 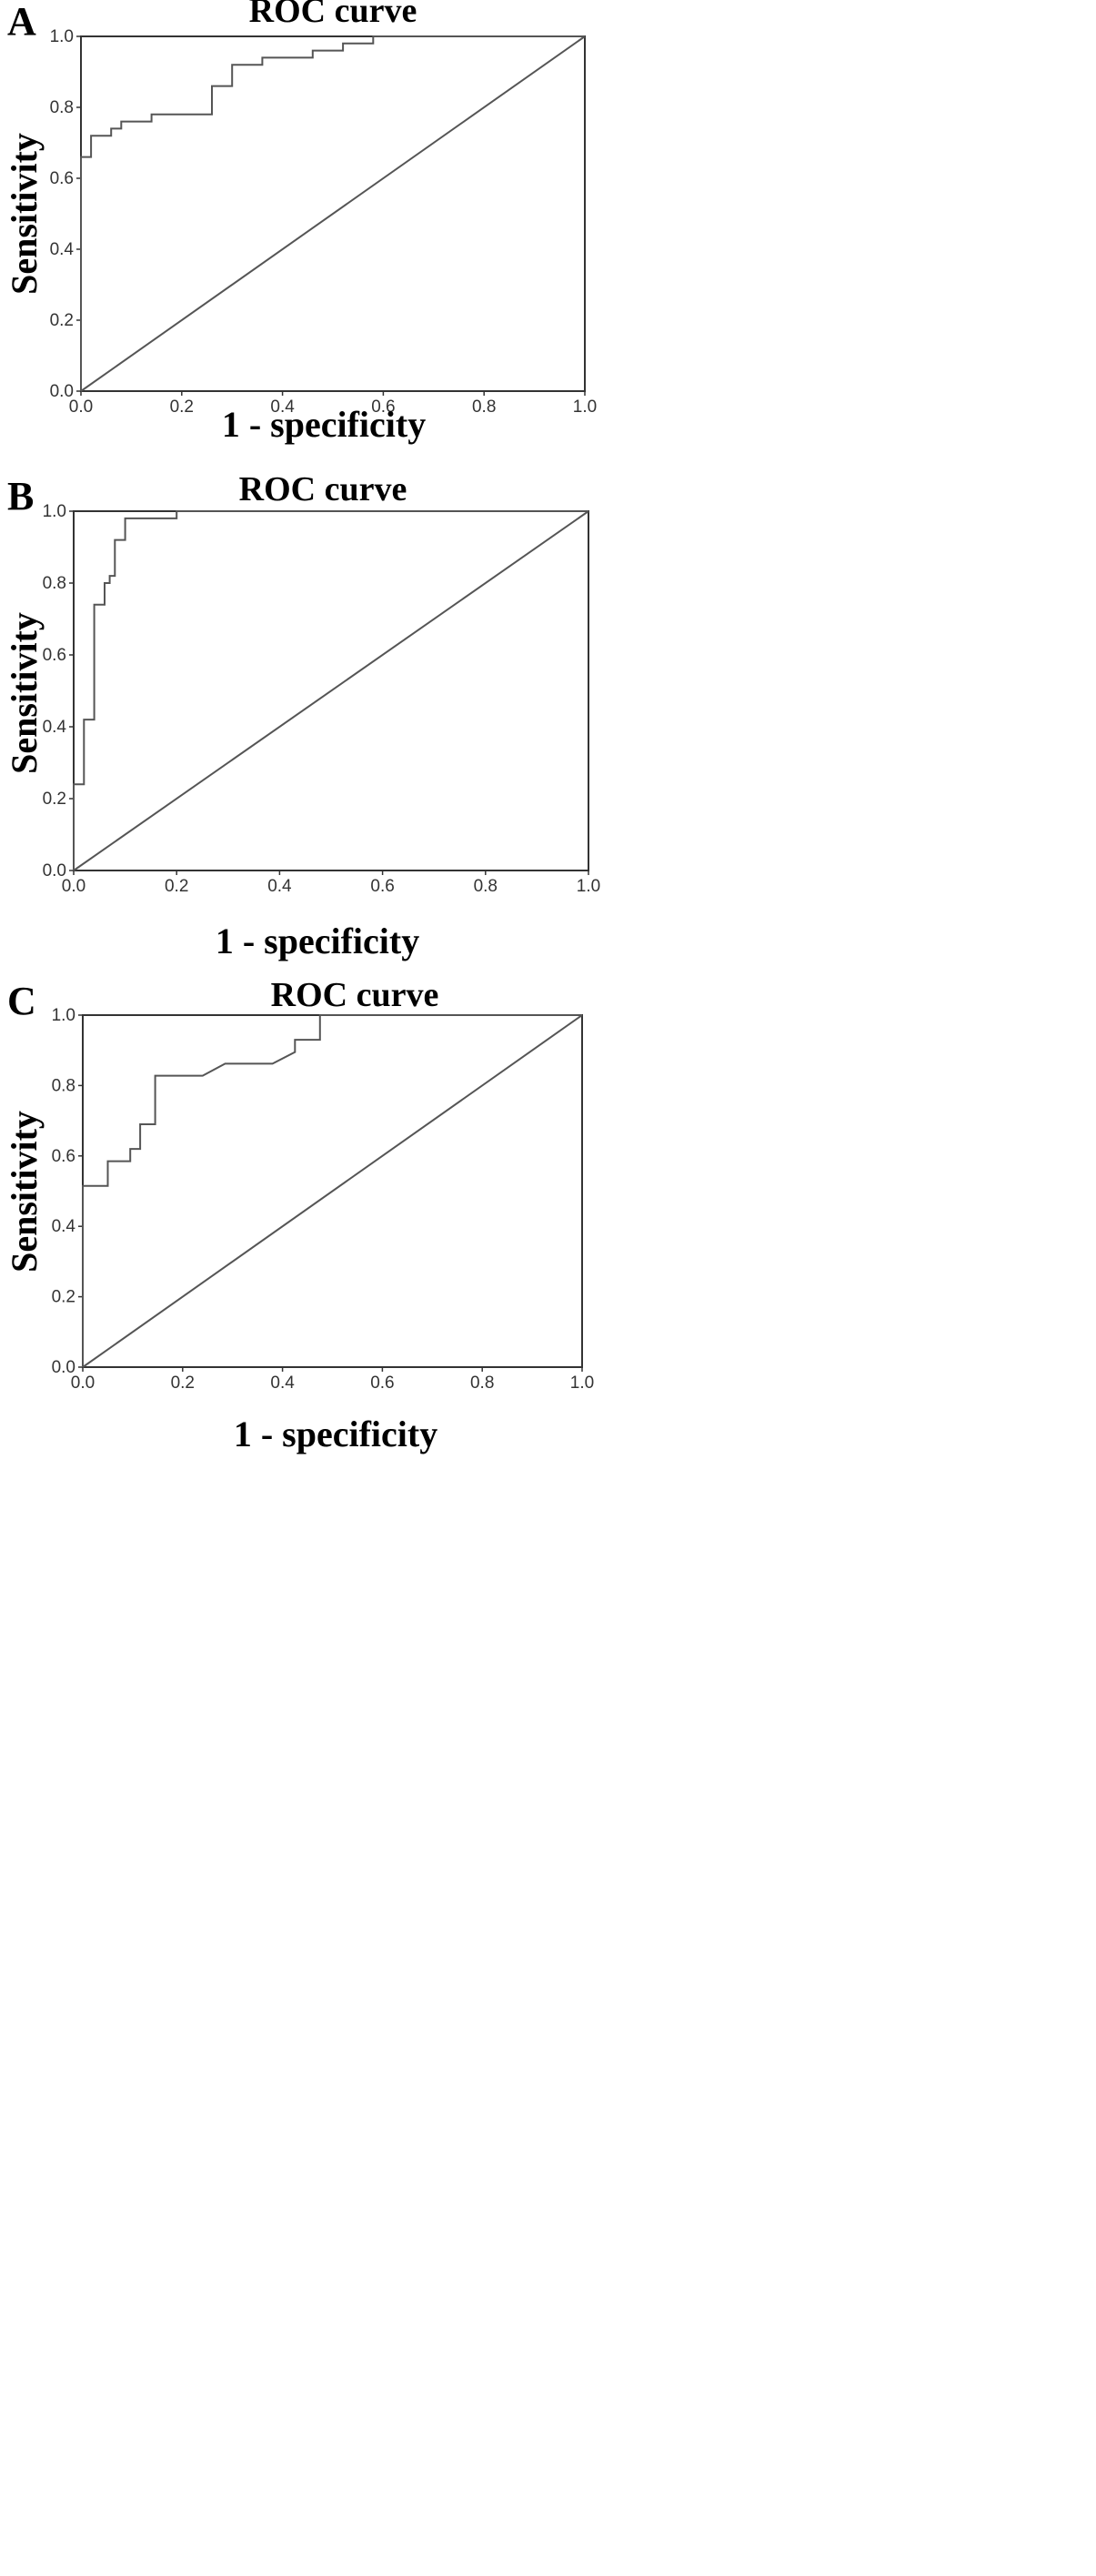 I want to click on panel-letter: C, so click(x=21, y=1001).